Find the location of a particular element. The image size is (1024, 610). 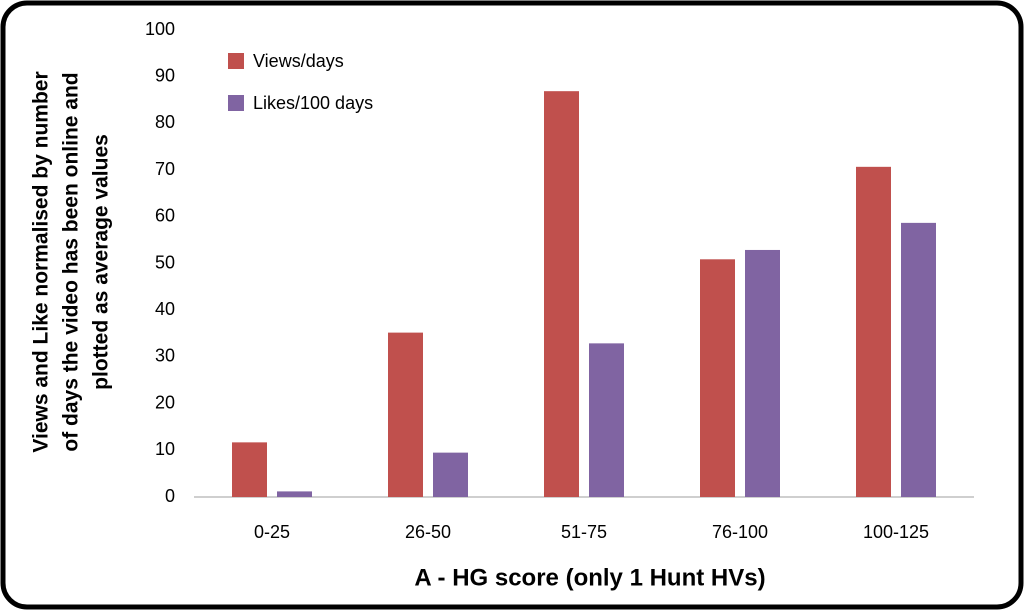

x-tick-label: 26-50 is located at coordinates (428, 532).